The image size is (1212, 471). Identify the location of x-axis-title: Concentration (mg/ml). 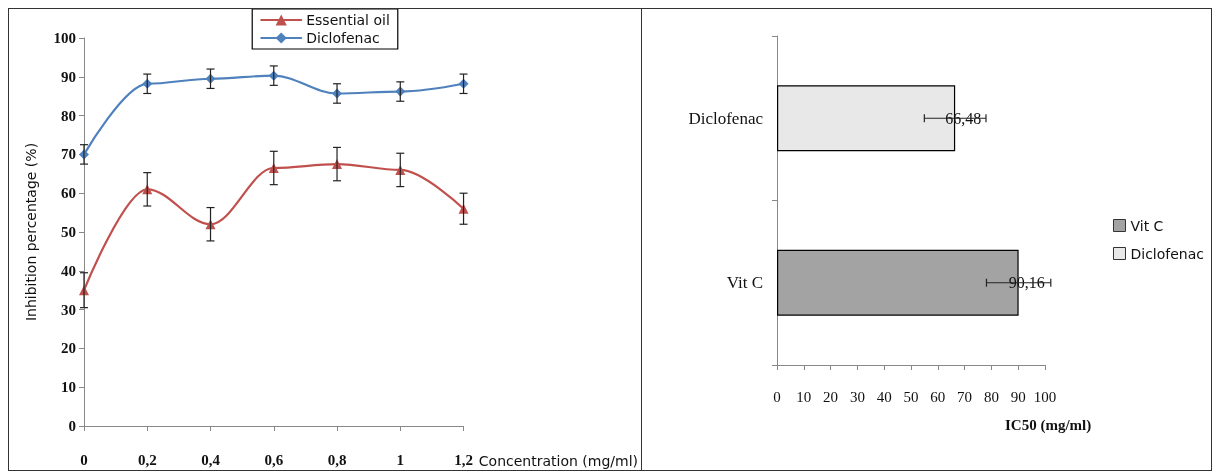
(558, 461).